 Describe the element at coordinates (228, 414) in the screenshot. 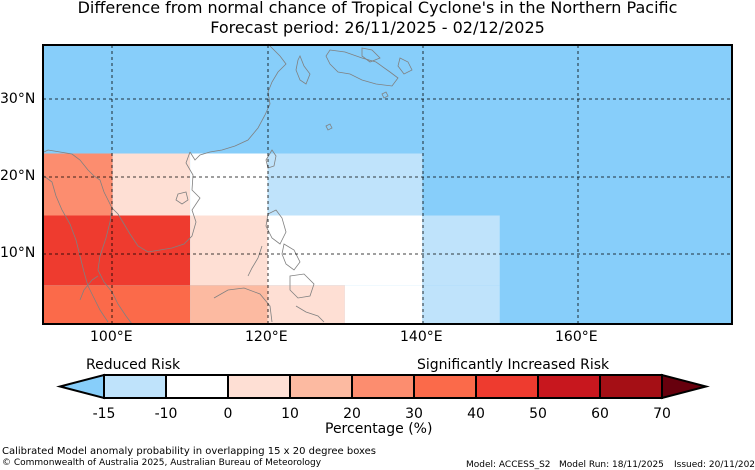

I see `colorbar-tick: 0` at that location.